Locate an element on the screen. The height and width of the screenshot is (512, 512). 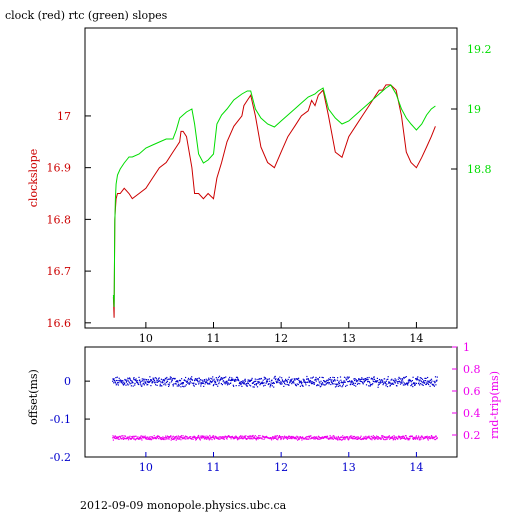
x-tick-label-bottom: 12 is located at coordinates (281, 467).